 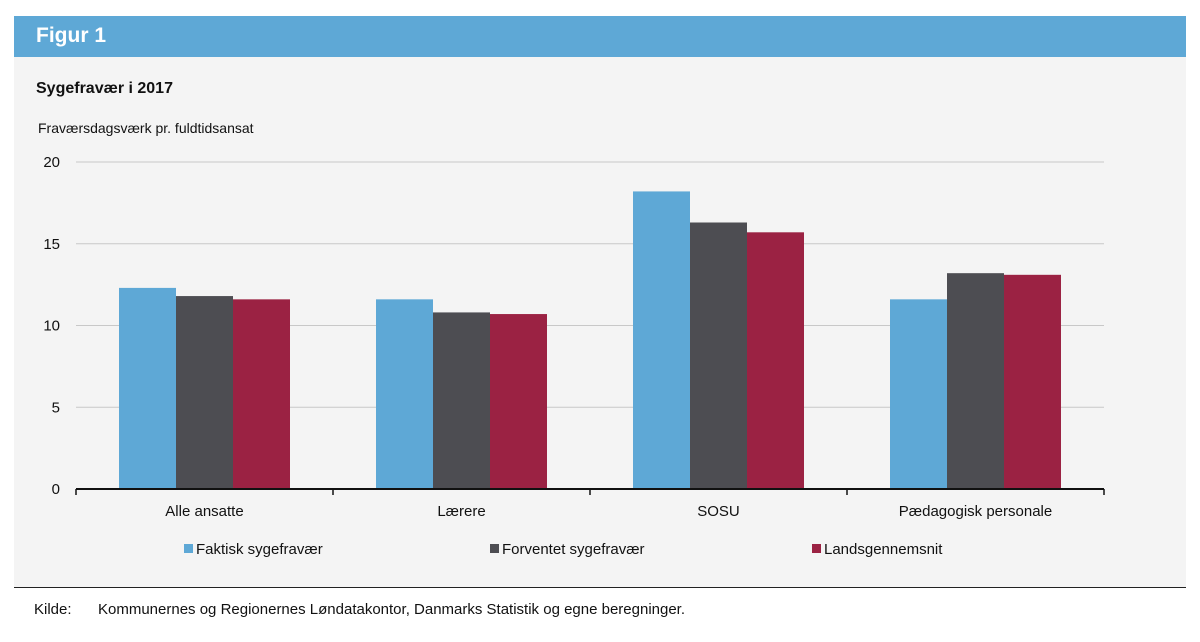 What do you see at coordinates (718, 511) in the screenshot?
I see `x-tick-label: SOSU` at bounding box center [718, 511].